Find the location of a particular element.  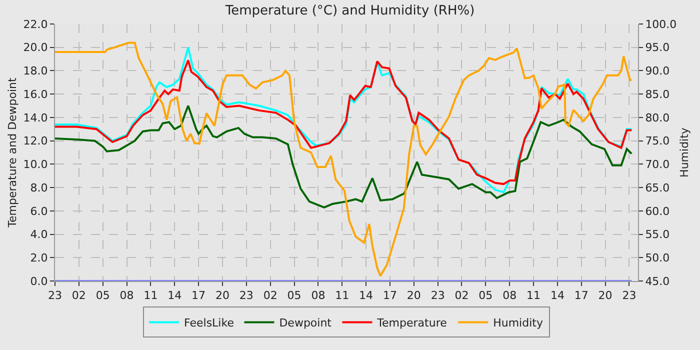

y-tick-label: 18.0 is located at coordinates (35, 71).